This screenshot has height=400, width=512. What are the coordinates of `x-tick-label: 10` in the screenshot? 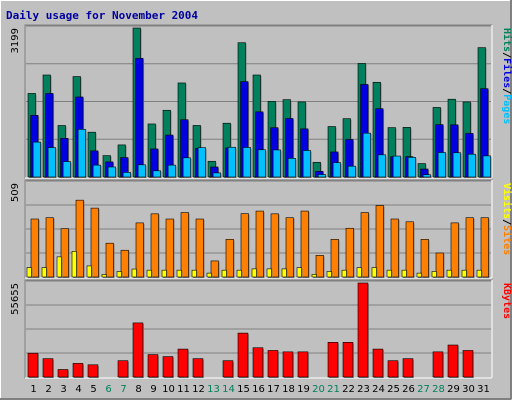 It's located at (168, 389).